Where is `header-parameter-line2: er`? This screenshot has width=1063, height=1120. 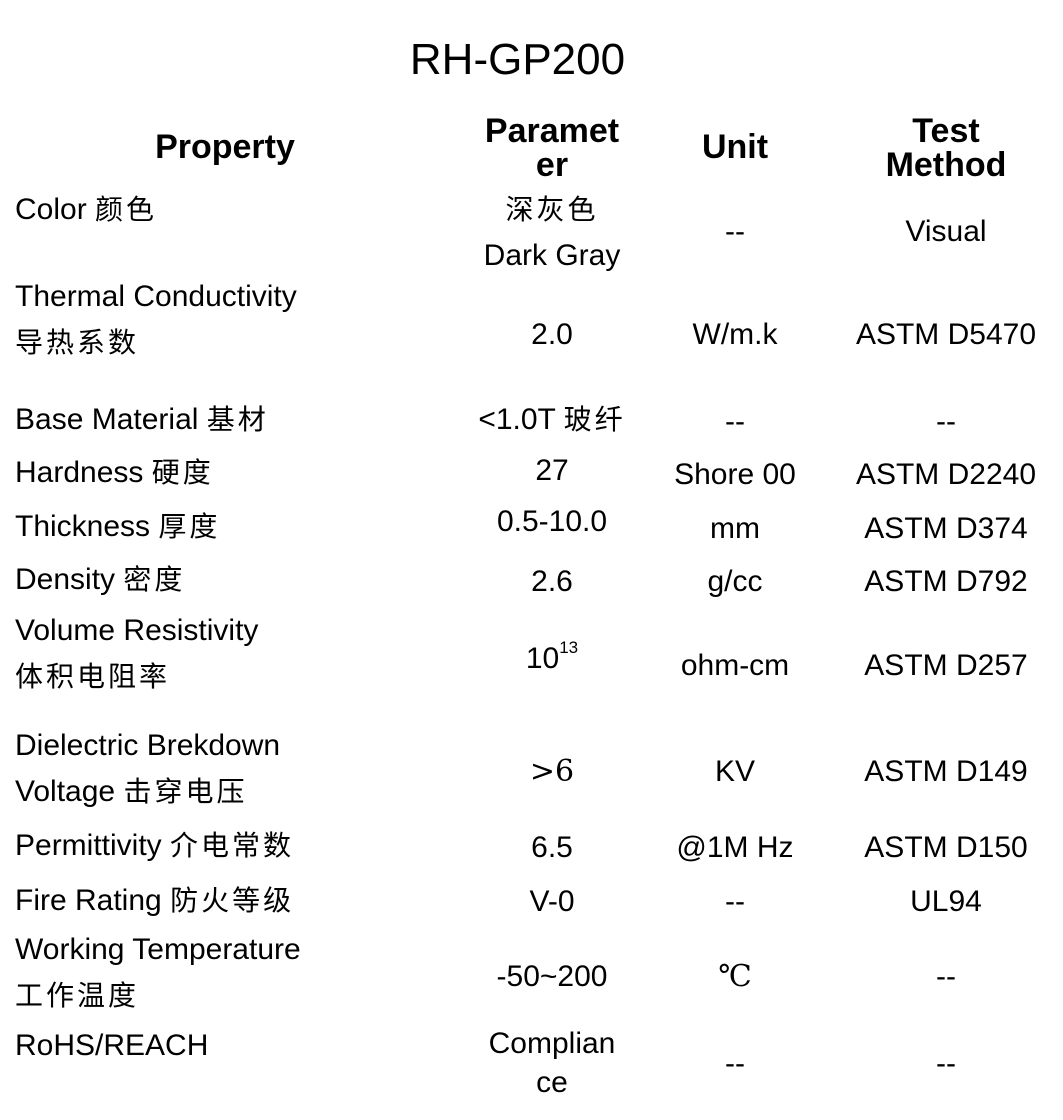 header-parameter-line2: er is located at coordinates (552, 165).